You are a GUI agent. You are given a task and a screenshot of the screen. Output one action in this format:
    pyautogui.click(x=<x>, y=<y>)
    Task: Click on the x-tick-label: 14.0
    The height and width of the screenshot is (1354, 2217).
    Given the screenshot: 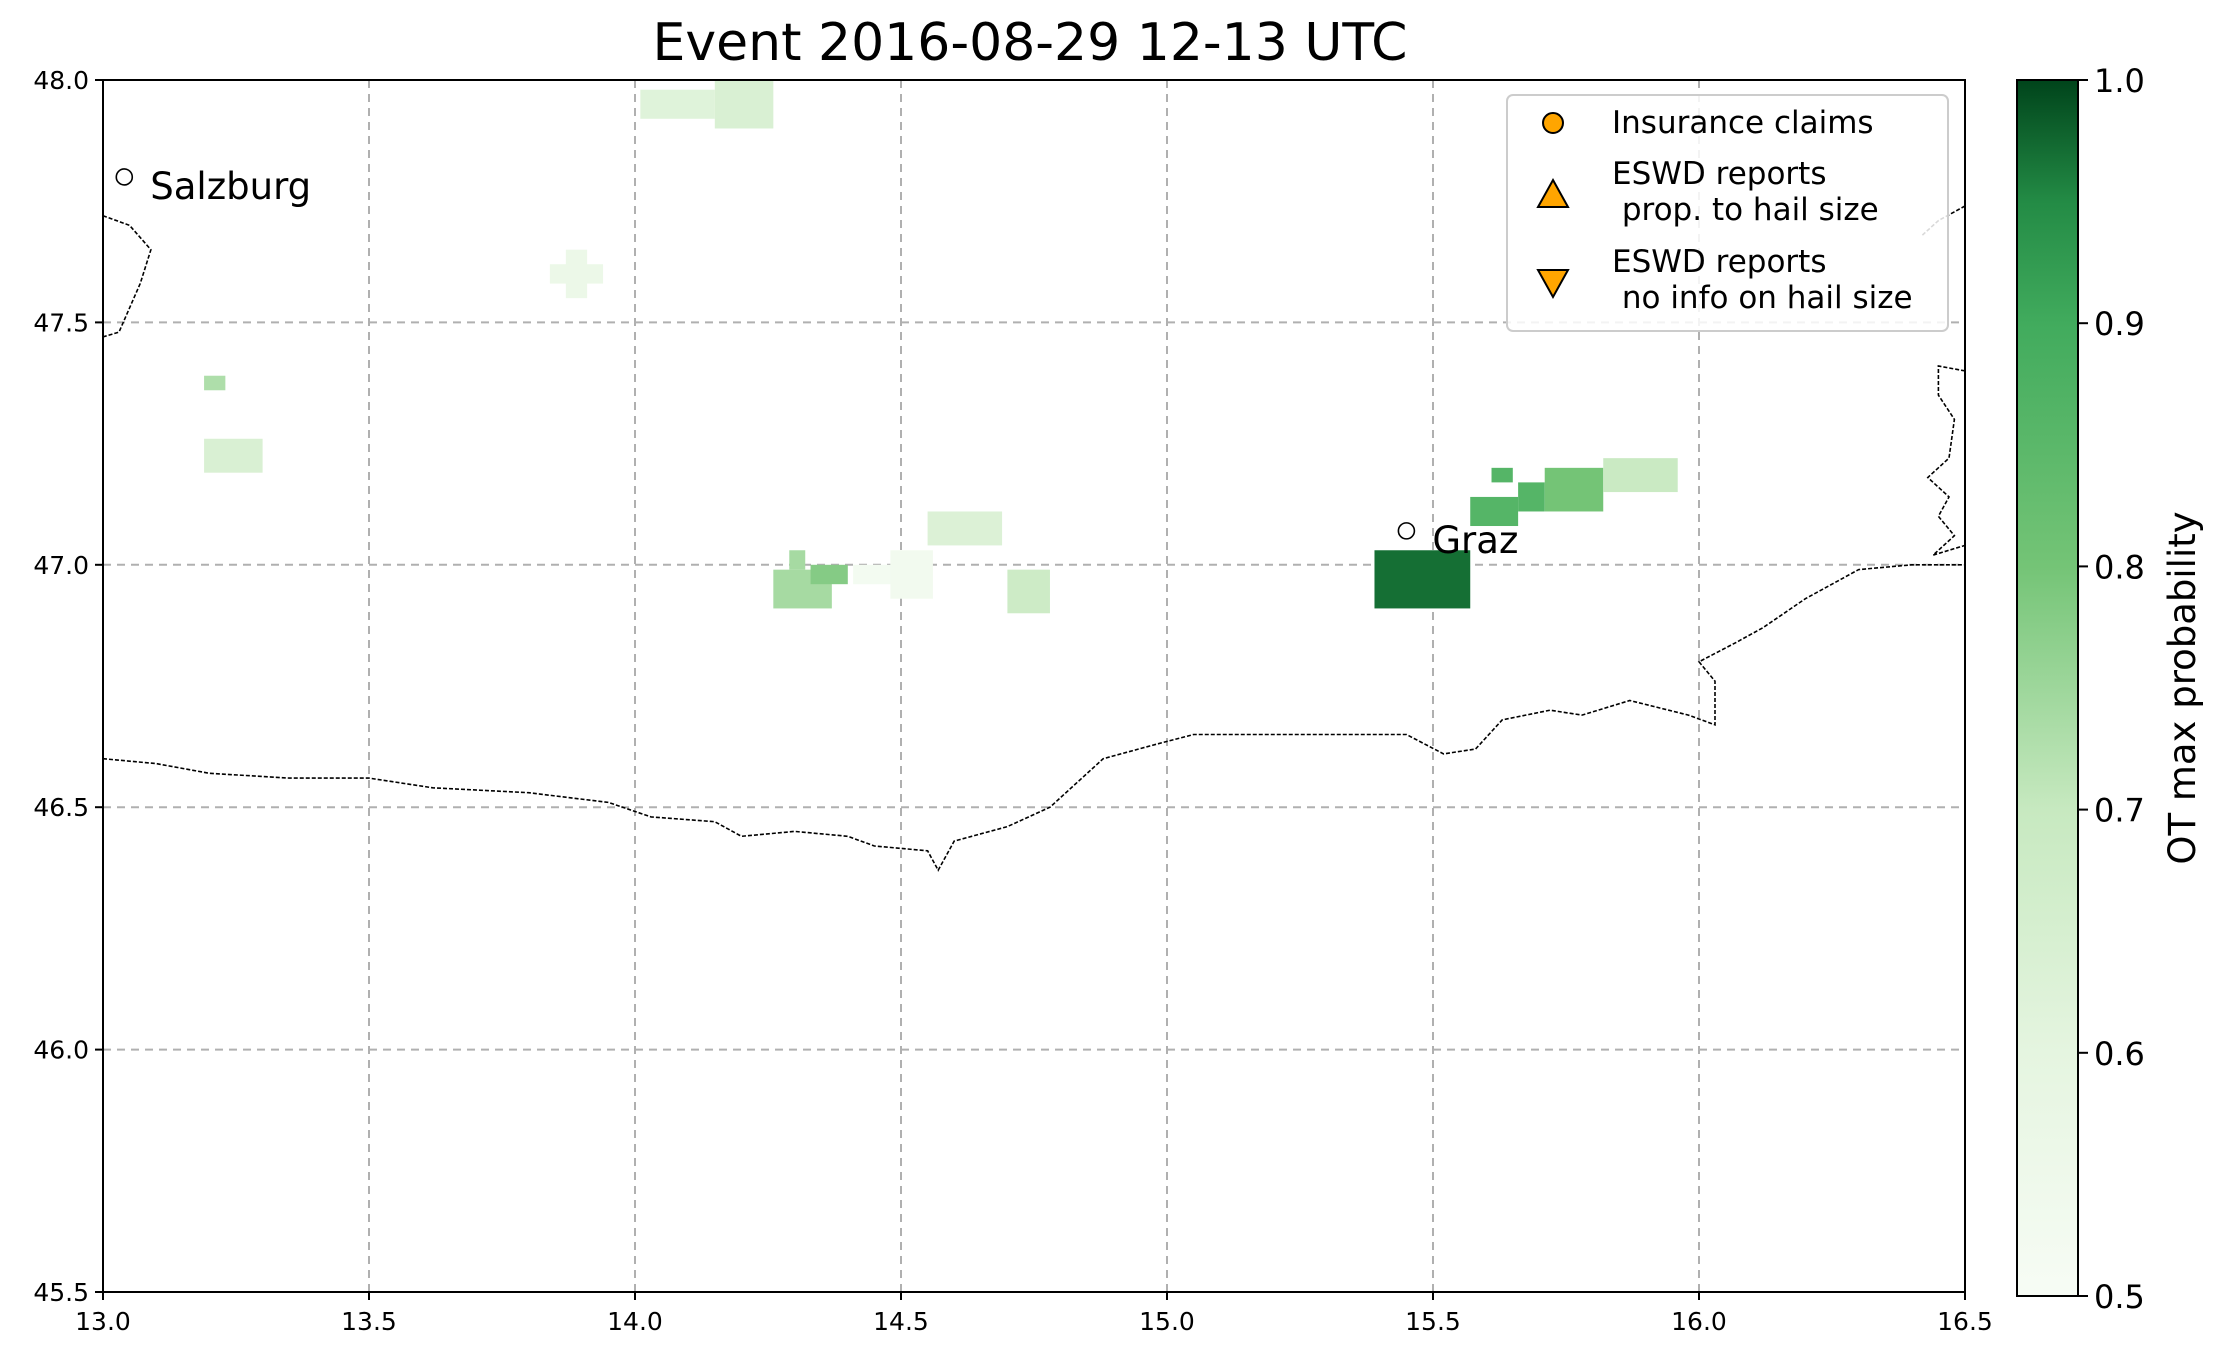 What is the action you would take?
    pyautogui.click(x=635, y=1321)
    